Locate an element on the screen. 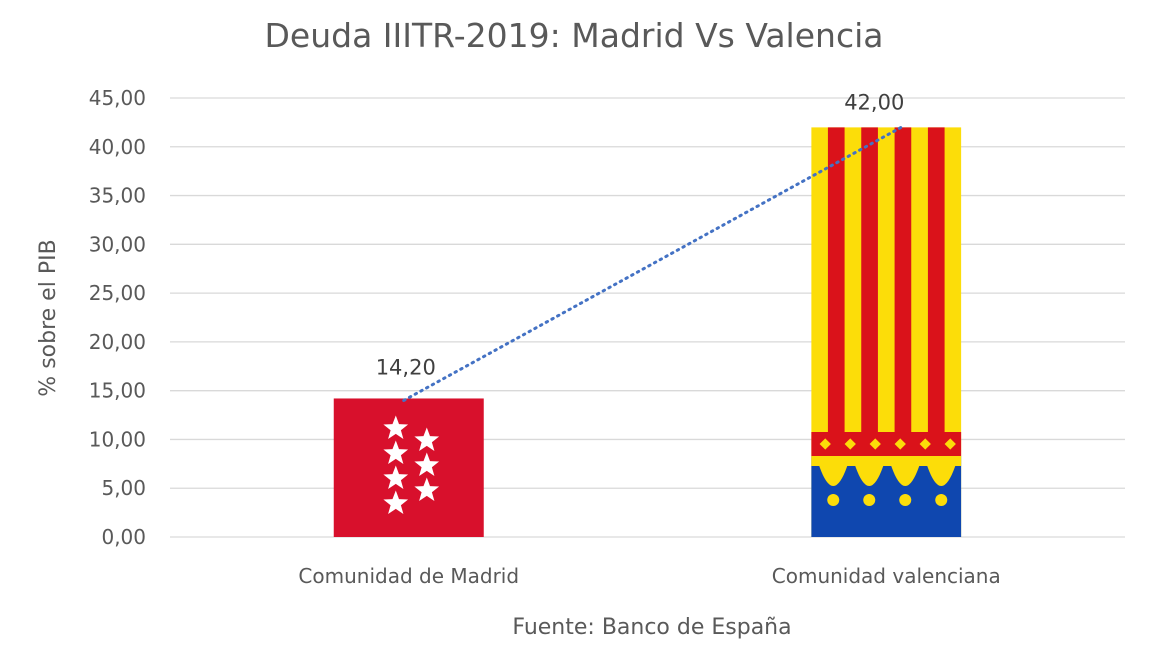  source-note: Fuente: Banco de España is located at coordinates (651, 627).